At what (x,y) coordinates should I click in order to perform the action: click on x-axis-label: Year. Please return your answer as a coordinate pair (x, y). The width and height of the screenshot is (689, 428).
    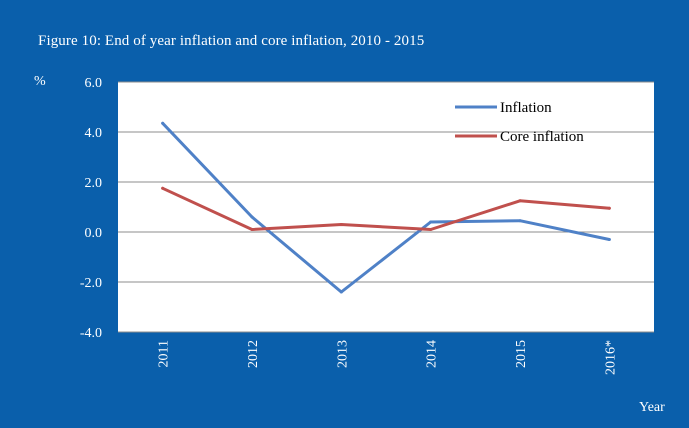
    Looking at the image, I should click on (652, 407).